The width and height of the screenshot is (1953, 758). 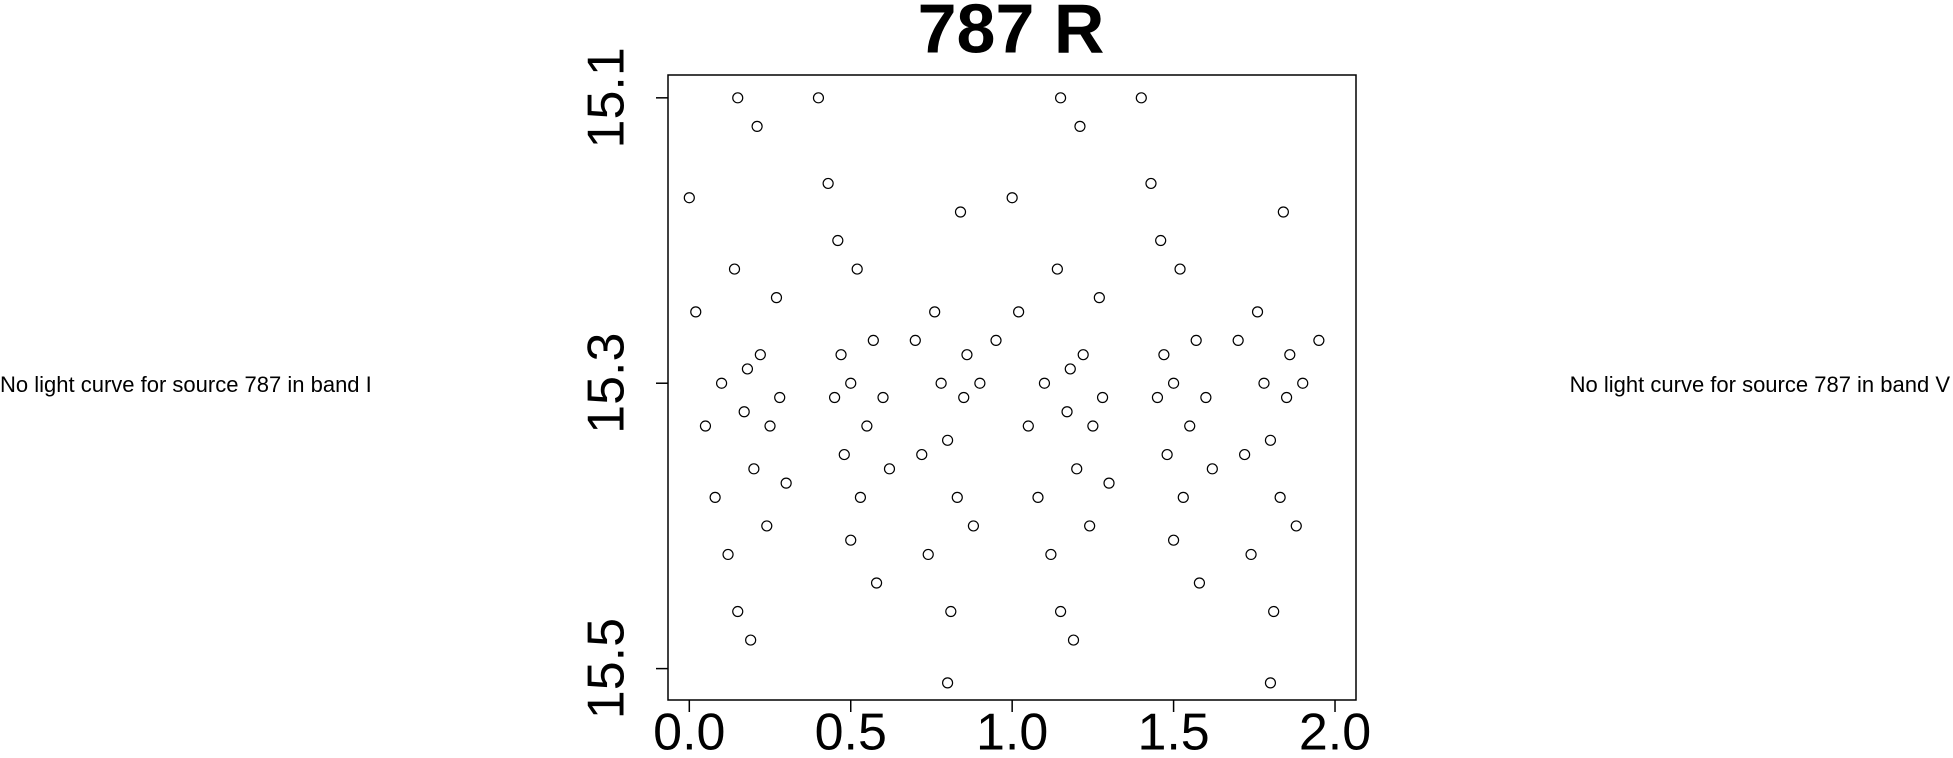 What do you see at coordinates (689, 731) in the screenshot?
I see `x-tick-label: 0.0` at bounding box center [689, 731].